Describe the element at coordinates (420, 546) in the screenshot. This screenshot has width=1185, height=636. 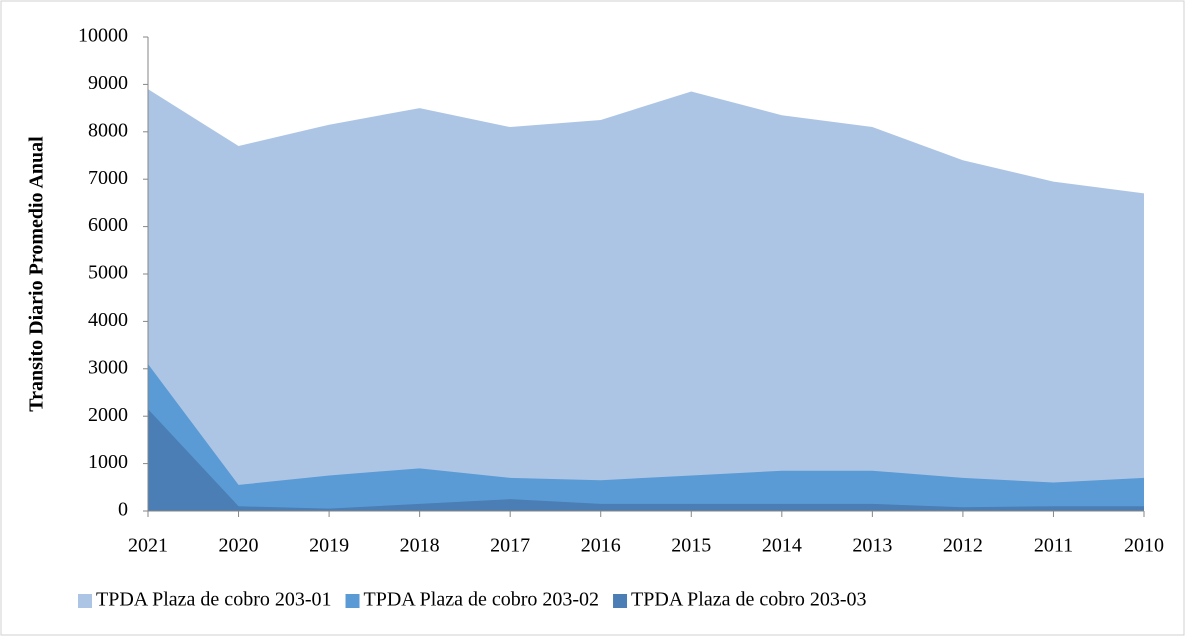
I see `x-tick-label: 2018` at that location.